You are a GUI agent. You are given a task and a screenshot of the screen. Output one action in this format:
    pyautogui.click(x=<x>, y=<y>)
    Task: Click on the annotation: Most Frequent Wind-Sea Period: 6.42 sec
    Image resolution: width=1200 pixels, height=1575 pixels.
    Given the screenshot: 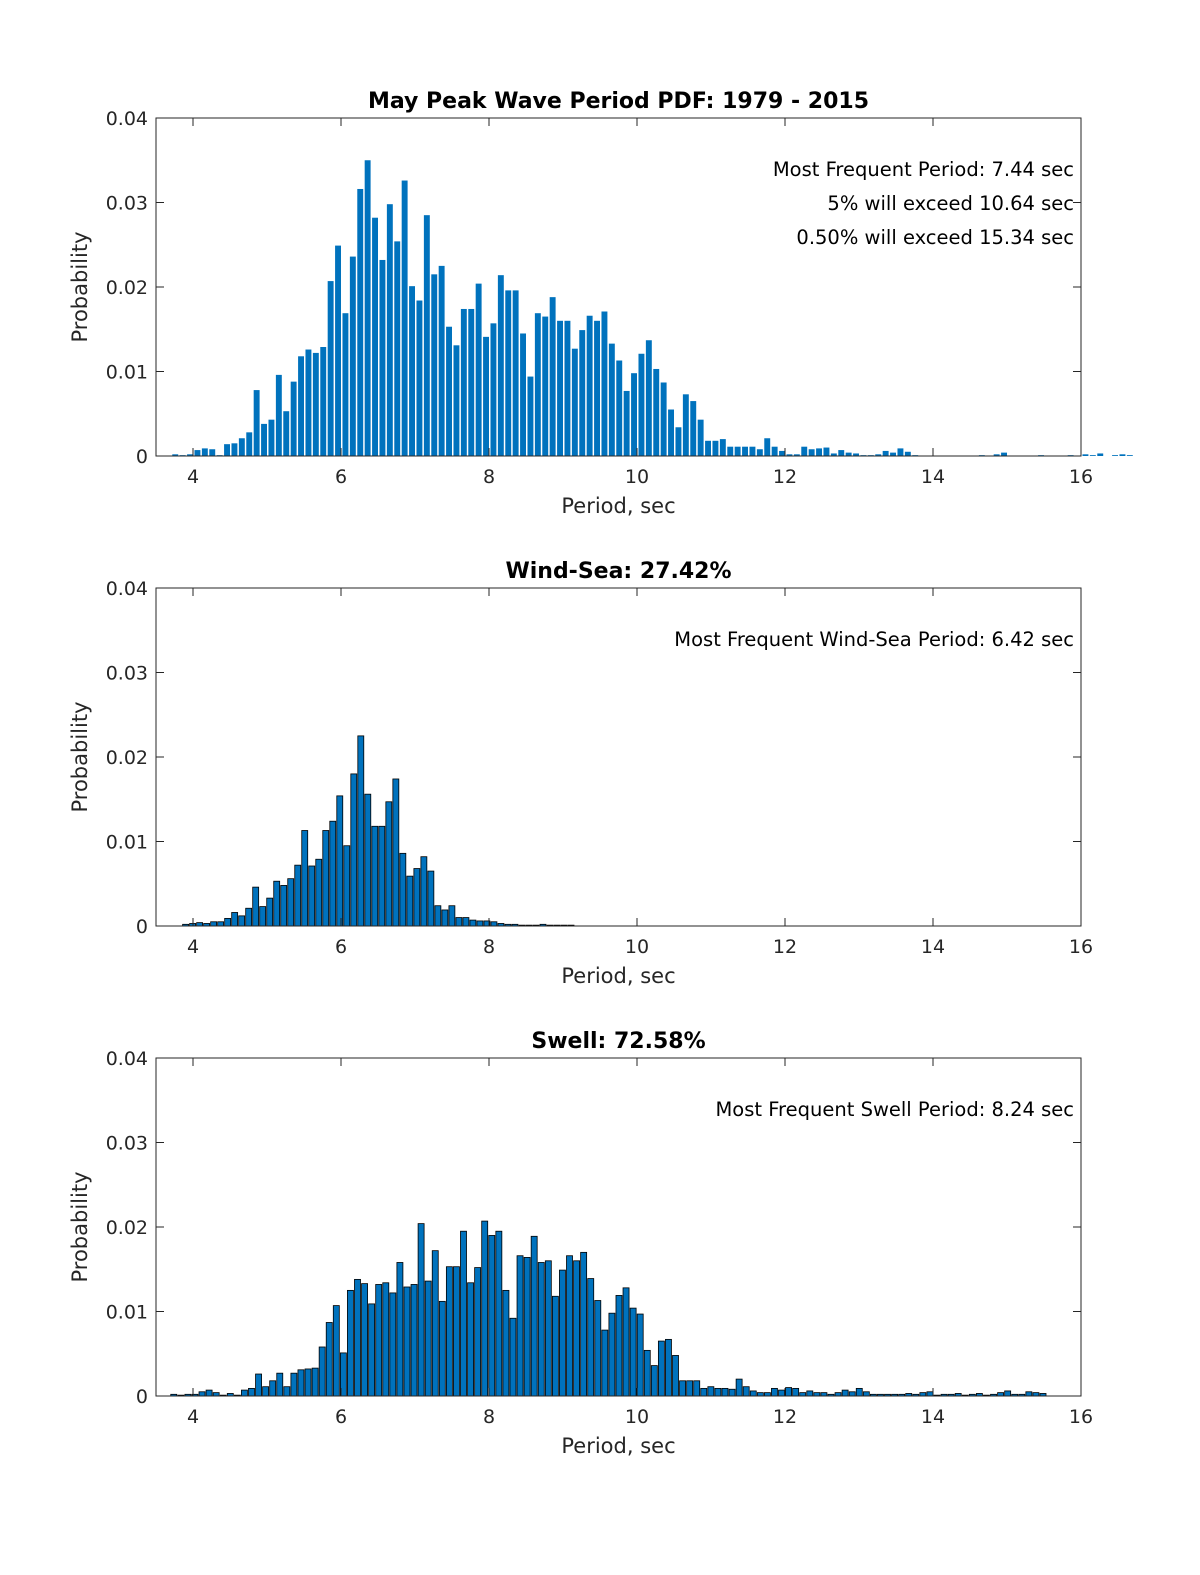 What is the action you would take?
    pyautogui.click(x=874, y=639)
    